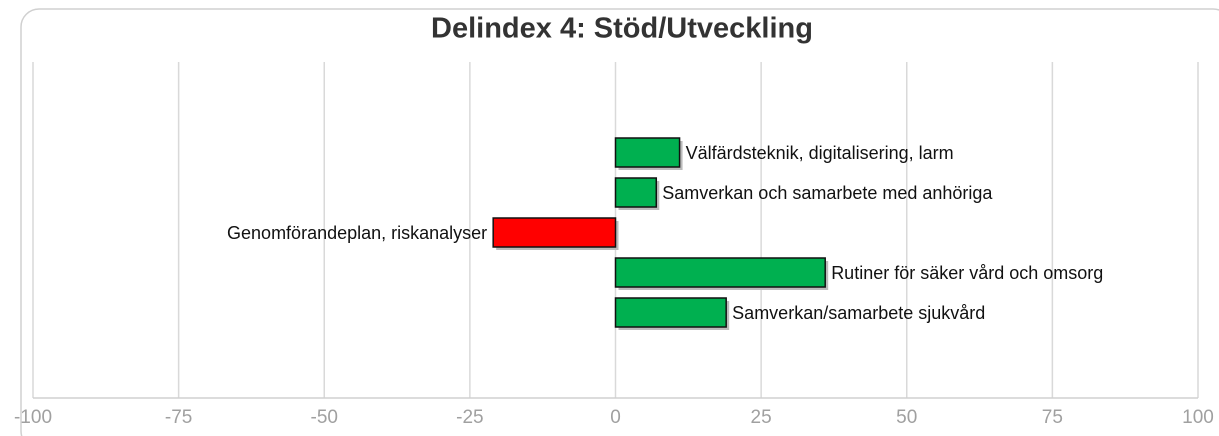 The width and height of the screenshot is (1219, 436). What do you see at coordinates (178, 417) in the screenshot?
I see `x-tick-label: -75` at bounding box center [178, 417].